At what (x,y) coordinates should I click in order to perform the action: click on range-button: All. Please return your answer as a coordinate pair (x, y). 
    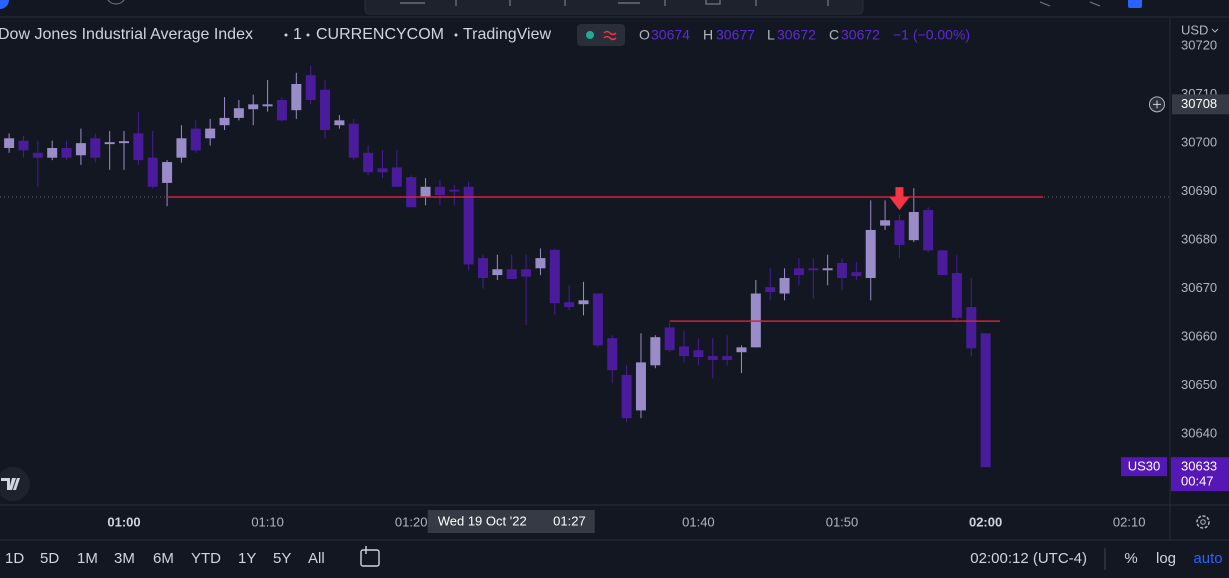
    Looking at the image, I should click on (316, 558).